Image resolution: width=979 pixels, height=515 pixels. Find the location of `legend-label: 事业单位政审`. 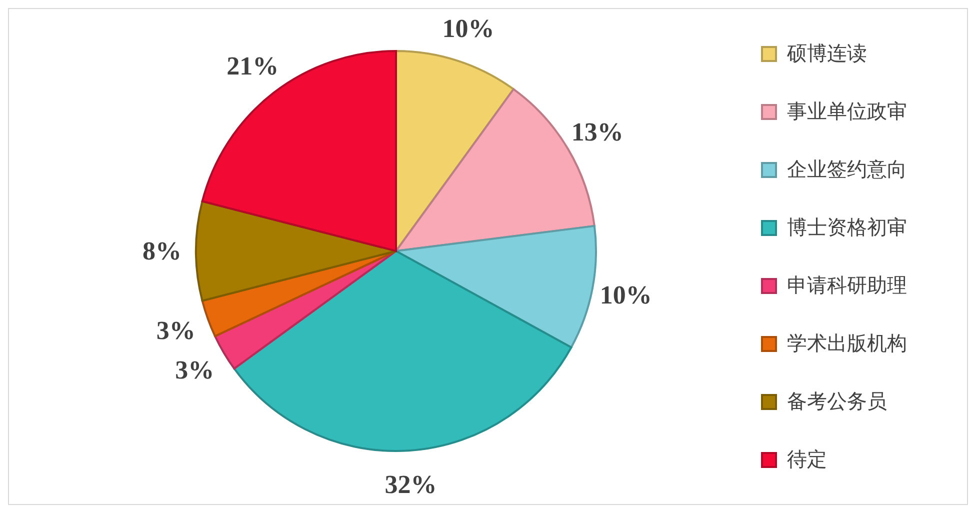

legend-label: 事业单位政审 is located at coordinates (847, 111).